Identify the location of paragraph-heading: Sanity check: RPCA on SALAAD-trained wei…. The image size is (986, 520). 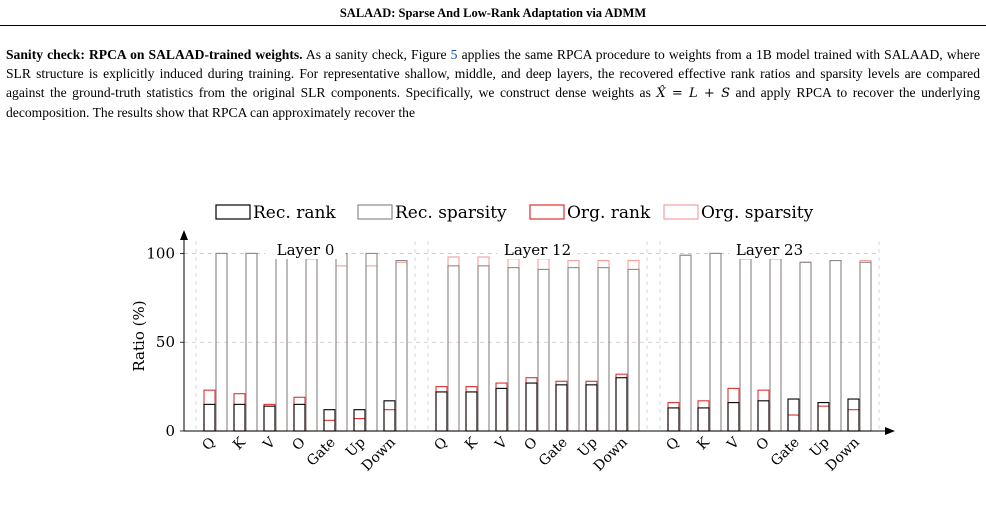
(154, 54).